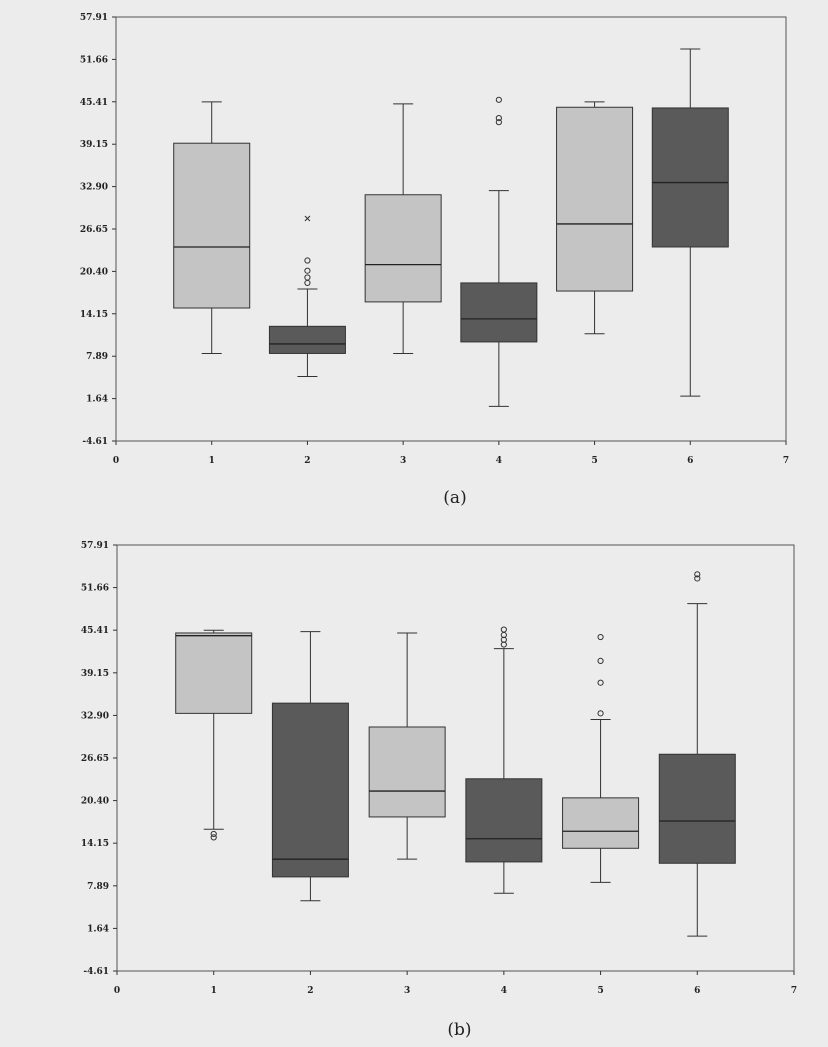 The image size is (828, 1047). Describe the element at coordinates (307, 218) in the screenshot. I see `outlier-cross` at that location.